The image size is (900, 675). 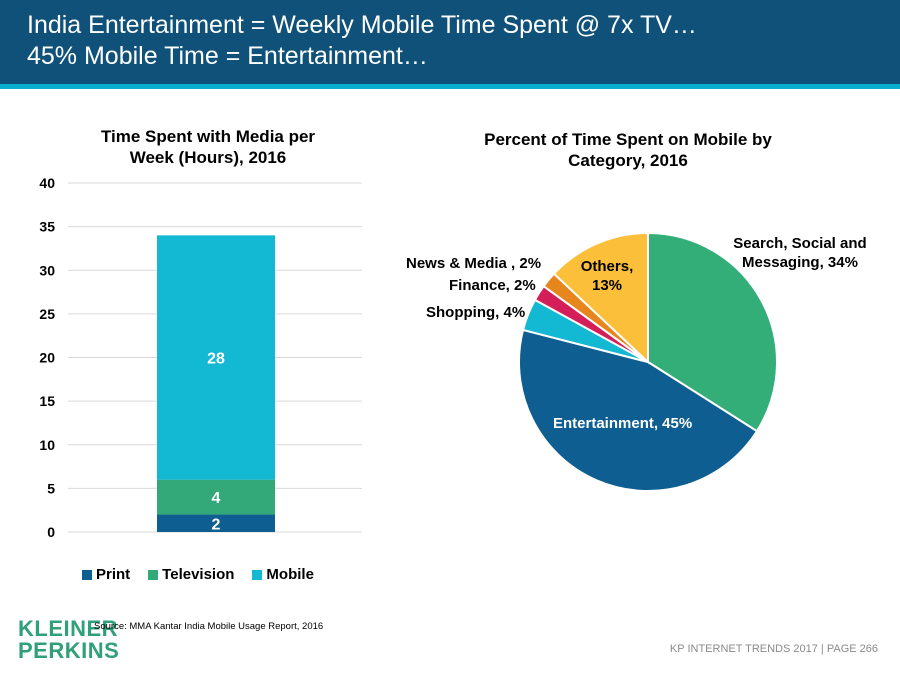 What do you see at coordinates (607, 285) in the screenshot?
I see `pie-label-others-line-2: 13%` at bounding box center [607, 285].